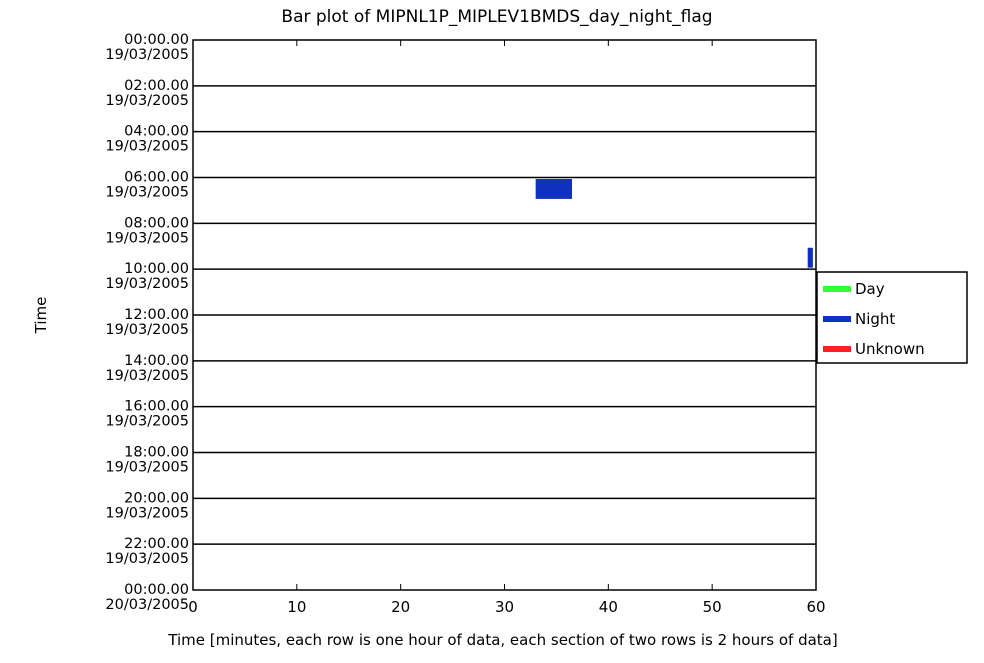  I want to click on y-tick-time: 22:00.00, so click(156, 544).